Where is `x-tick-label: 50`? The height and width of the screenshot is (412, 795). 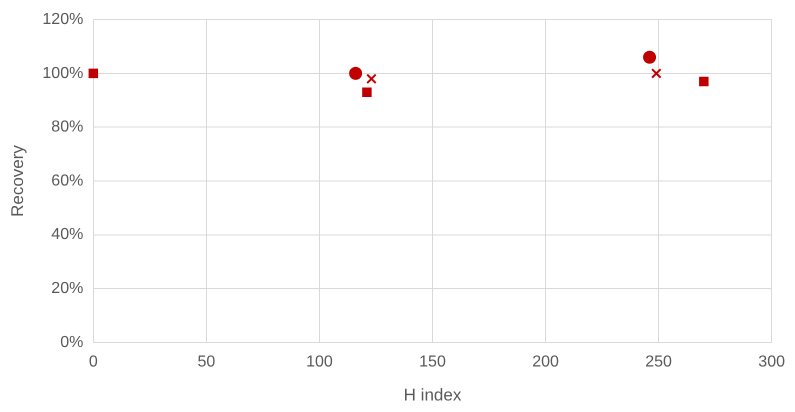 x-tick-label: 50 is located at coordinates (206, 361).